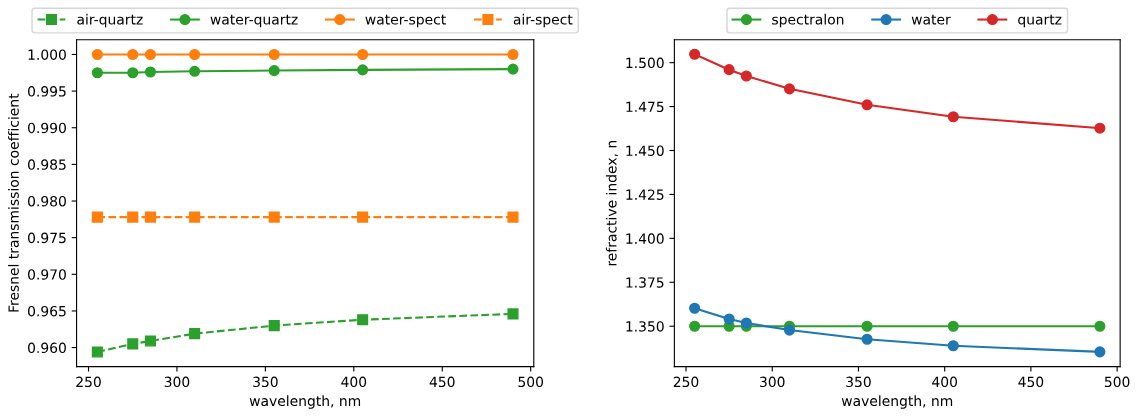  Describe the element at coordinates (47, 128) in the screenshot. I see `y-tick-label: 0.990` at that location.